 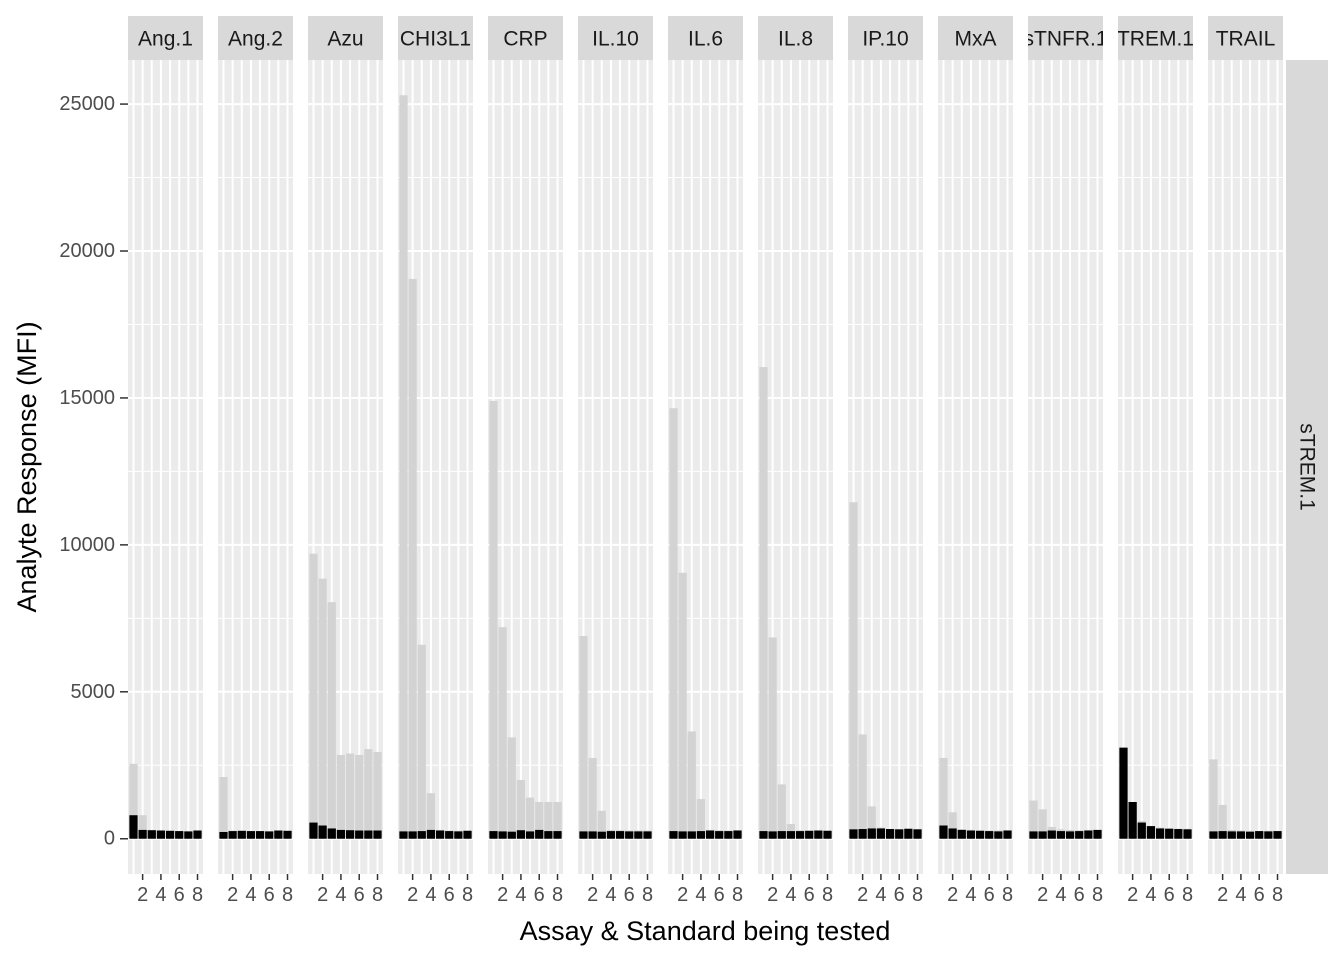 What do you see at coordinates (1307, 467) in the screenshot?
I see `facet-row-strip: sTREM.1` at bounding box center [1307, 467].